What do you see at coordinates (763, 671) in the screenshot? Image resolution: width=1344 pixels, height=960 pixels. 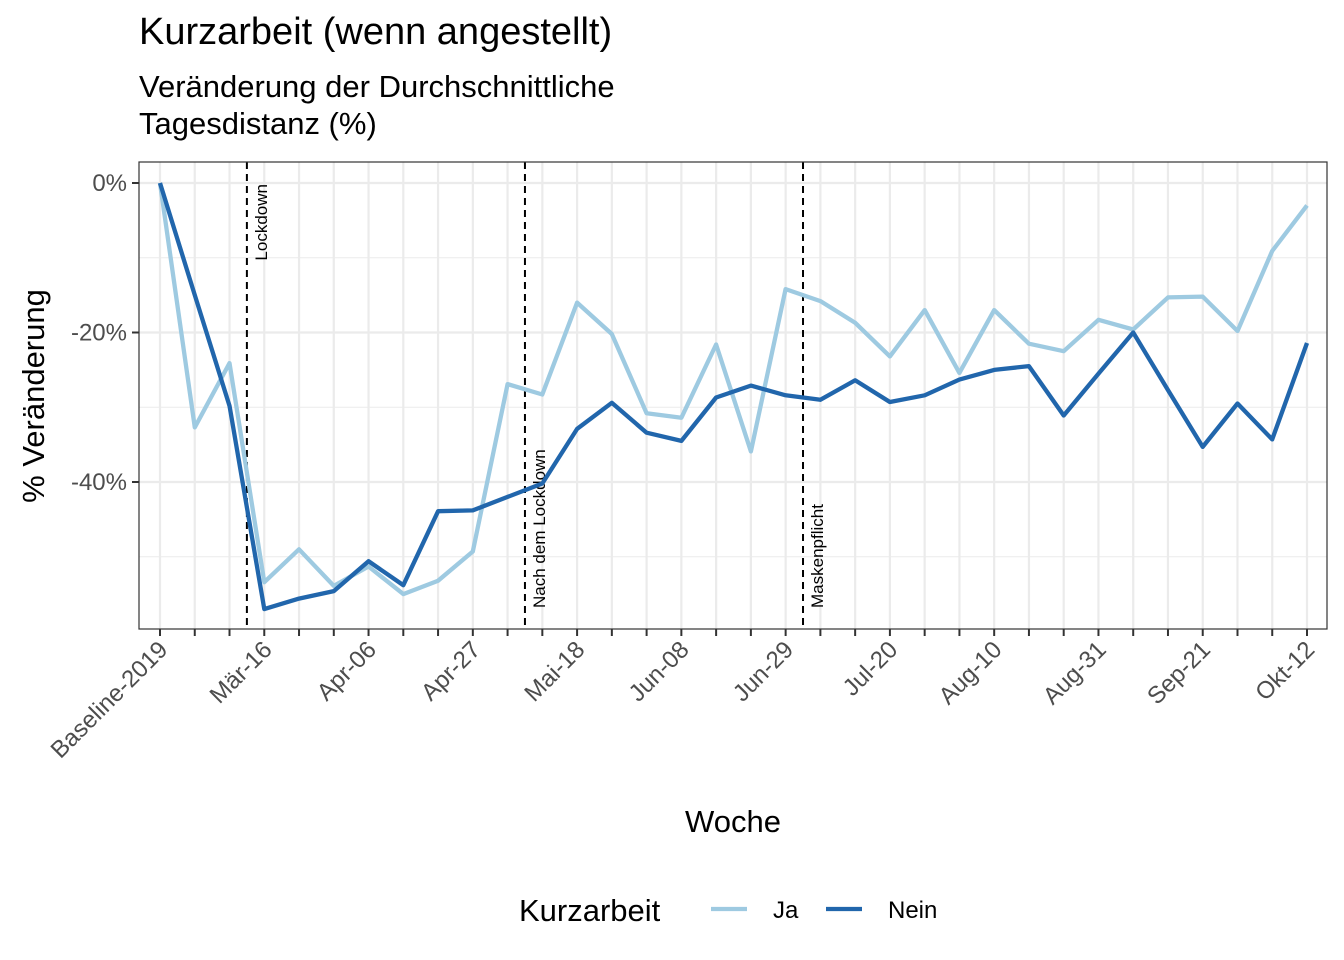 I see `x-tick-label: Jun-29` at bounding box center [763, 671].